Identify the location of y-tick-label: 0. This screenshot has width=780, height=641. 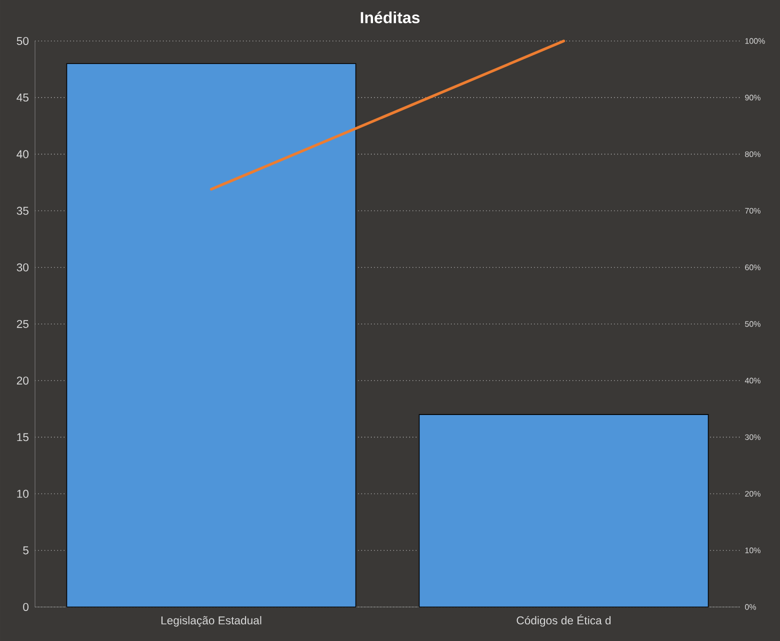
(26, 606).